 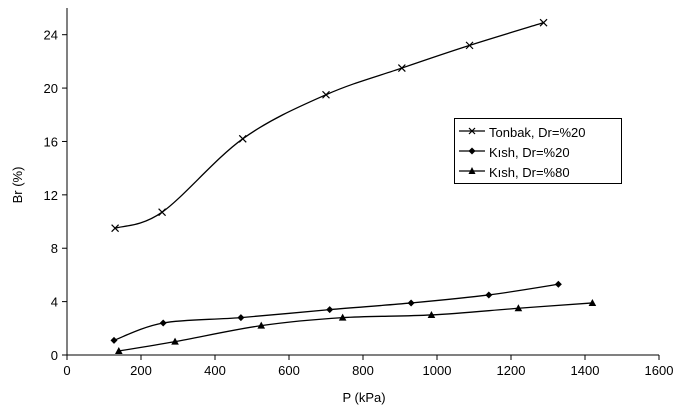 I want to click on legend-label: Kısh, Dr=%80, so click(x=529, y=172).